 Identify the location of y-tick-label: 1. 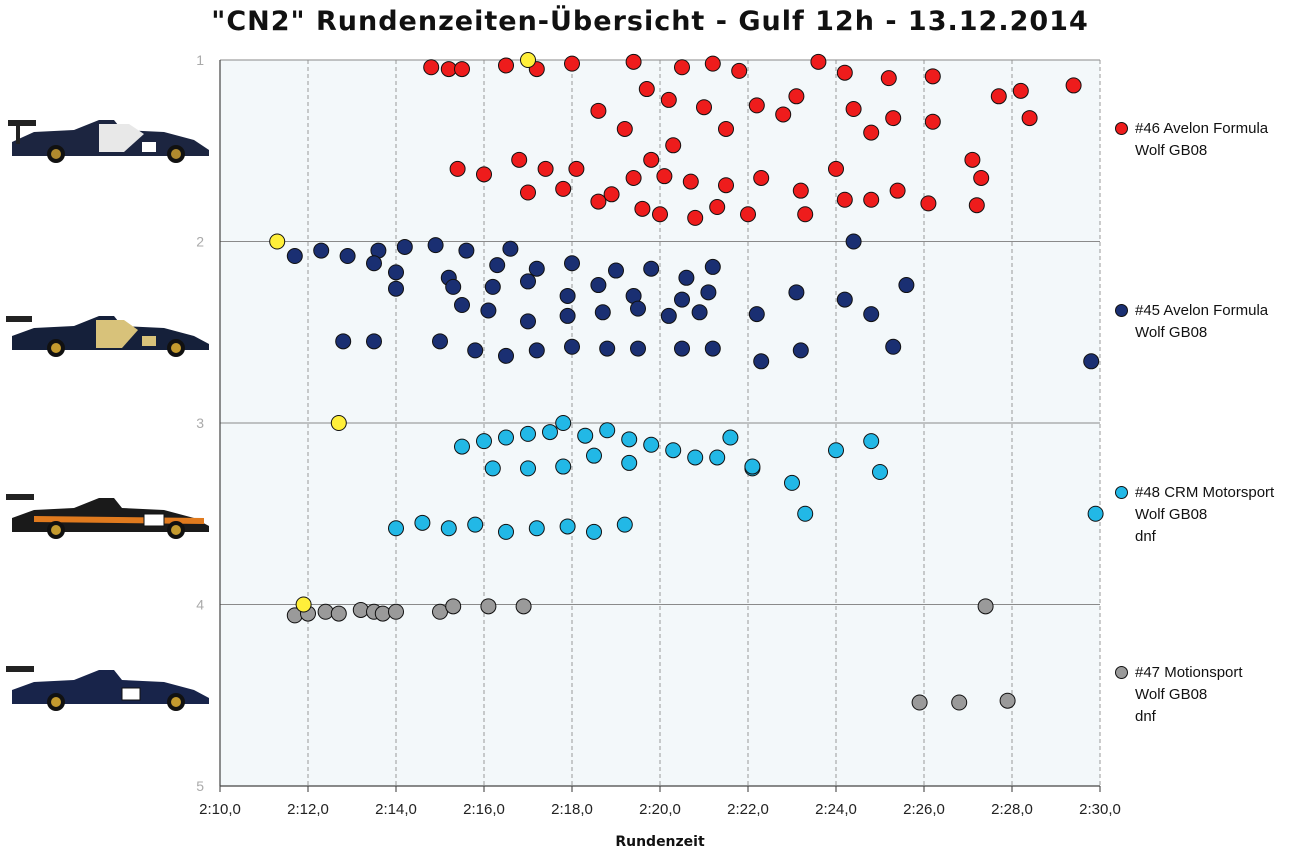
(200, 60).